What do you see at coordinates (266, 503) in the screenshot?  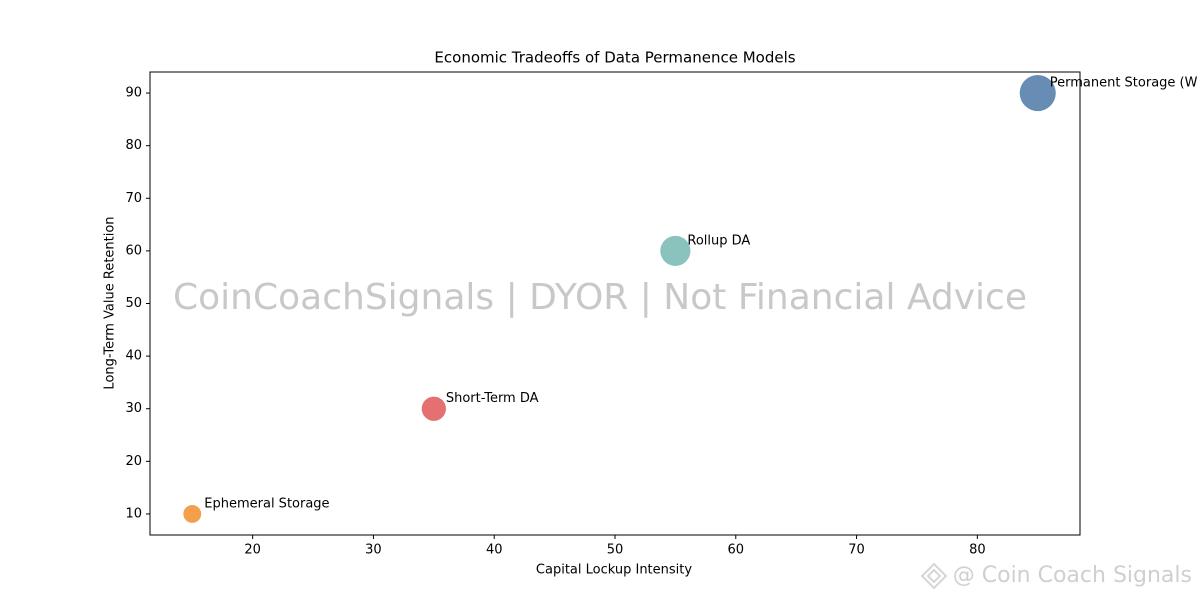 I see `point-label: Ephemeral Storage` at bounding box center [266, 503].